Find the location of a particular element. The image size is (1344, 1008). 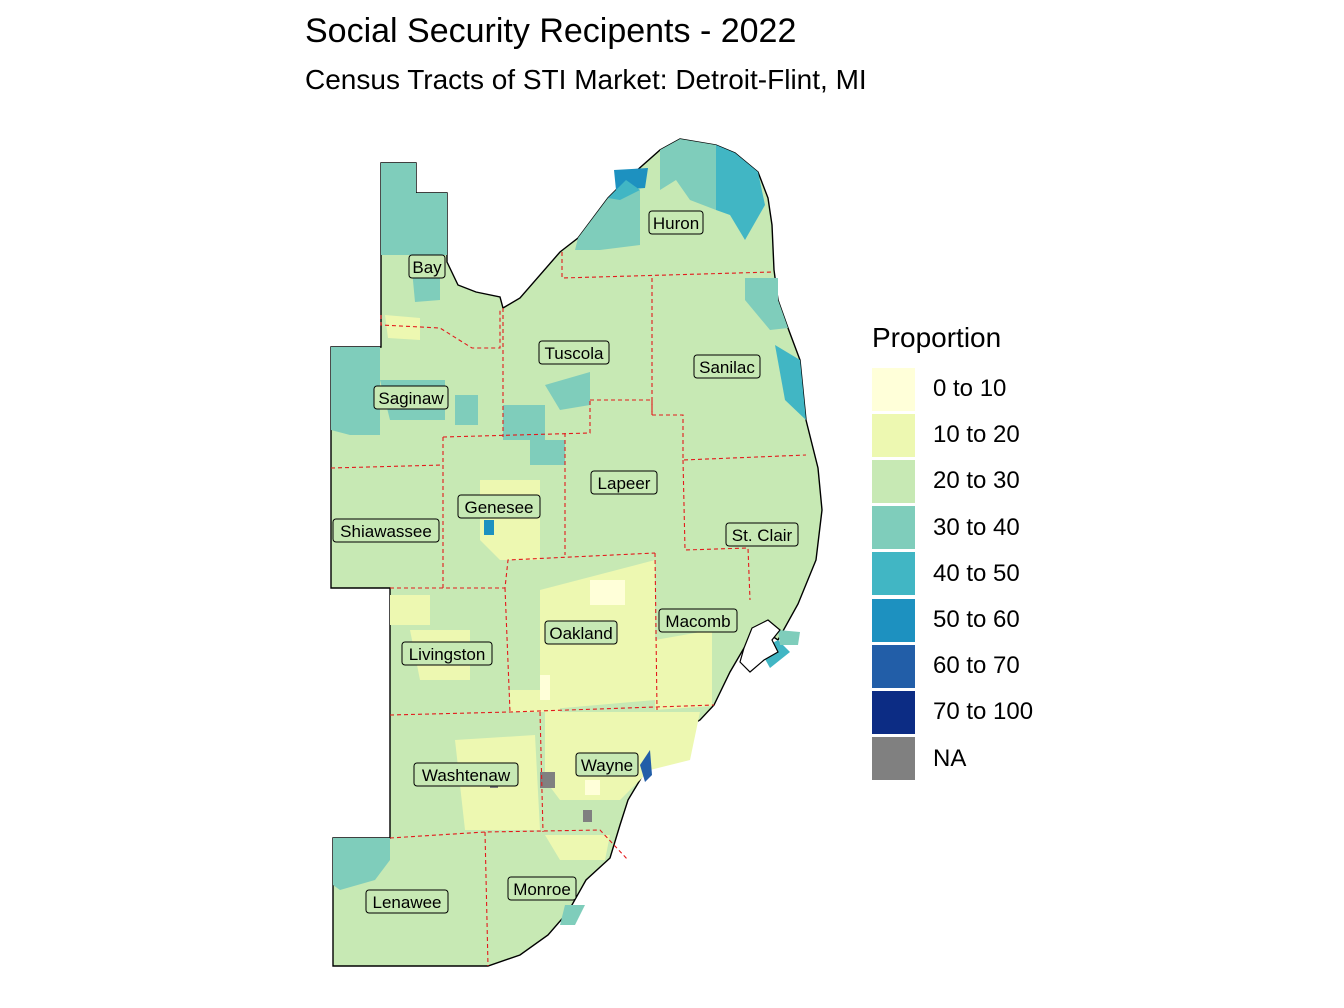

legend-item: 70 to 100 is located at coordinates (952, 712).